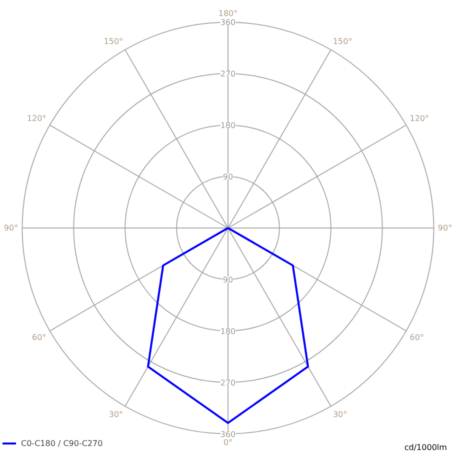 Image resolution: width=455 pixels, height=455 pixels. What do you see at coordinates (228, 442) in the screenshot?
I see `spoke-label: 0°` at bounding box center [228, 442].